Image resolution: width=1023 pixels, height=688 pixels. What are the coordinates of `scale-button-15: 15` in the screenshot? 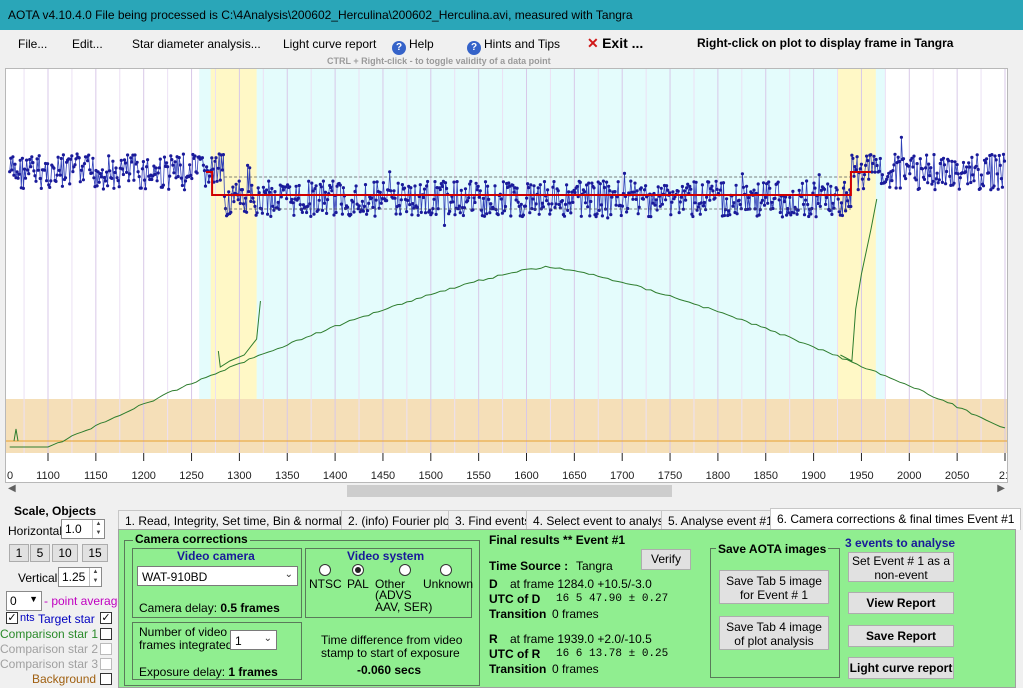 It's located at (95, 553).